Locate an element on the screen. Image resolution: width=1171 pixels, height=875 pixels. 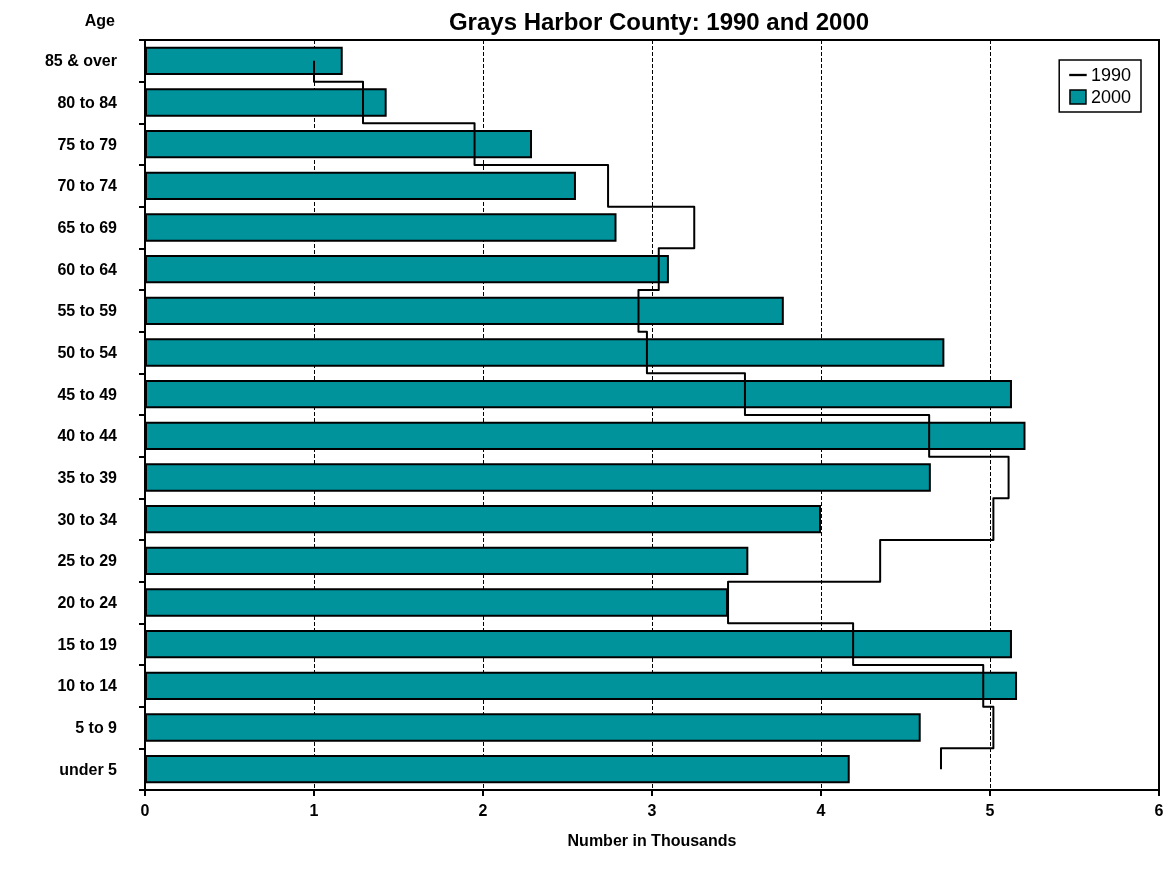
y-tick-label: 5 to 9 is located at coordinates (96, 727).